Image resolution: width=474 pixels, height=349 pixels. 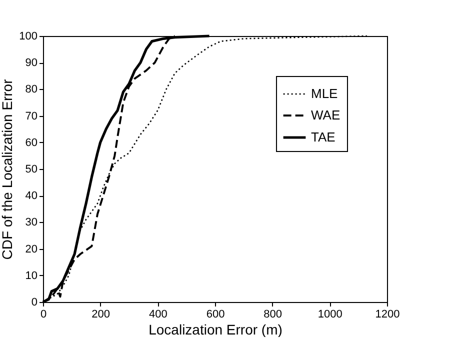 I want to click on y-tick-label: 100, so click(x=28, y=36).